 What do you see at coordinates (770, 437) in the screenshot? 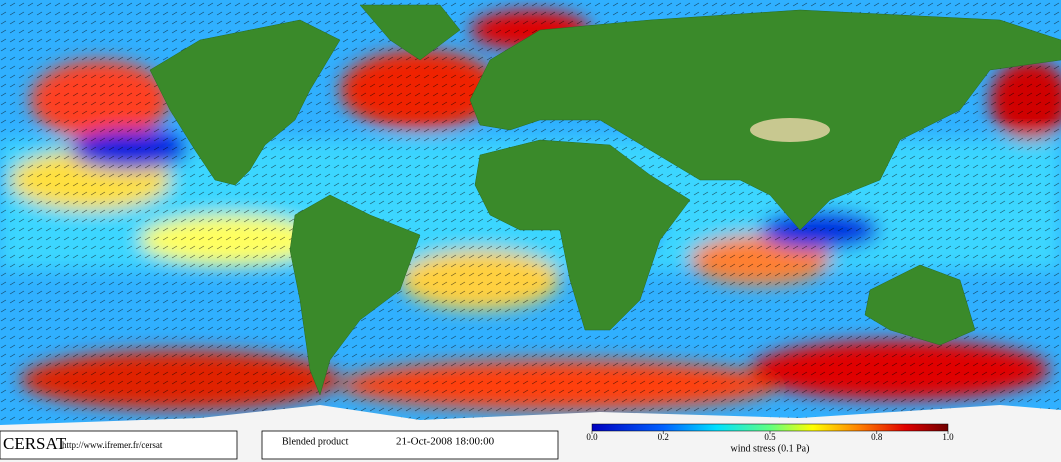
I see `colorbar-tick-label: 0.5` at bounding box center [770, 437].